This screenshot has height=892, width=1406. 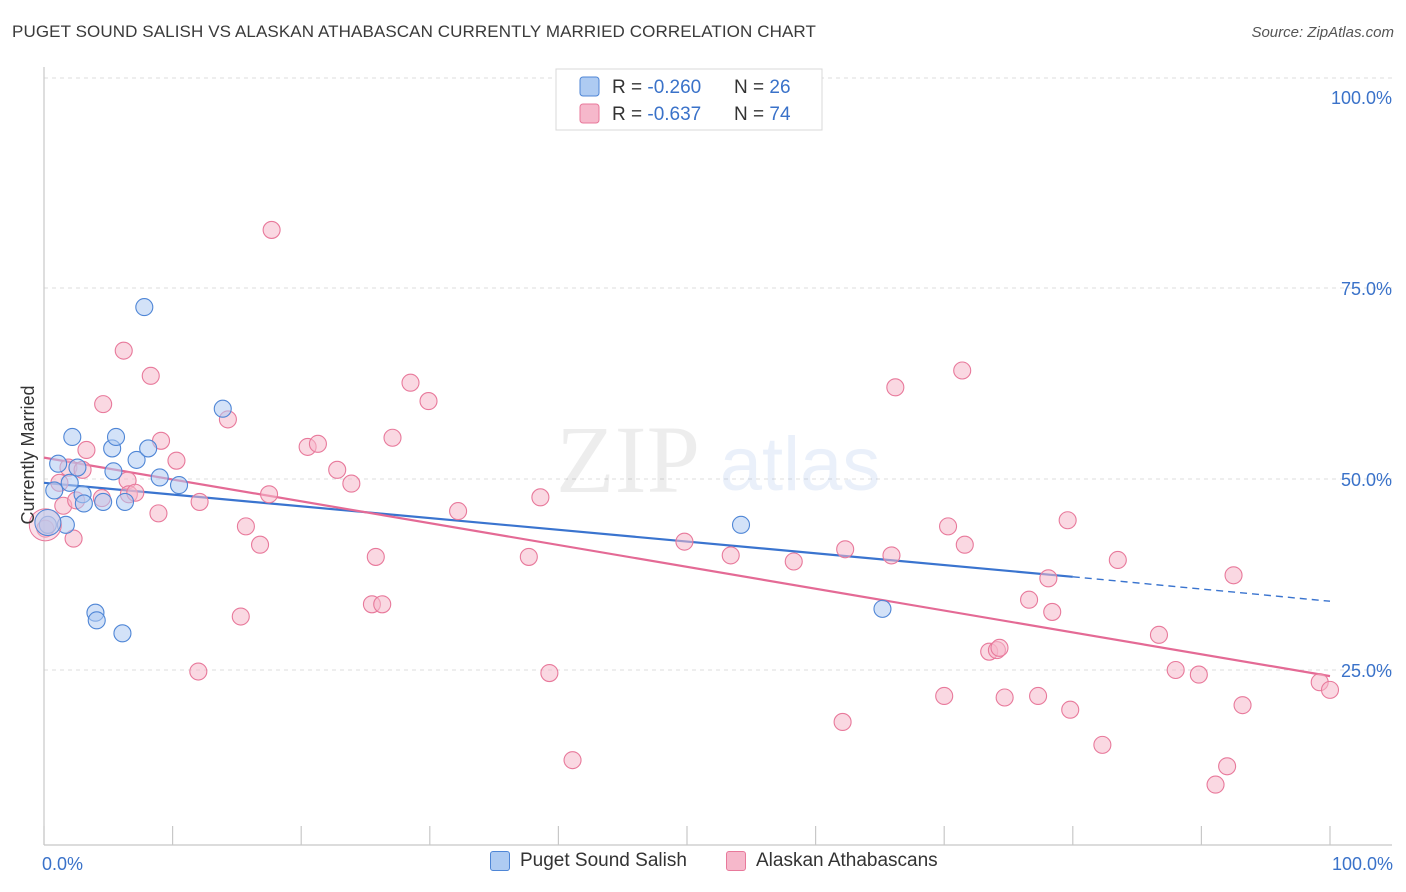 I want to click on series-legend: Puget Sound Salish Alaskan Athabascans, so click(x=703, y=865).